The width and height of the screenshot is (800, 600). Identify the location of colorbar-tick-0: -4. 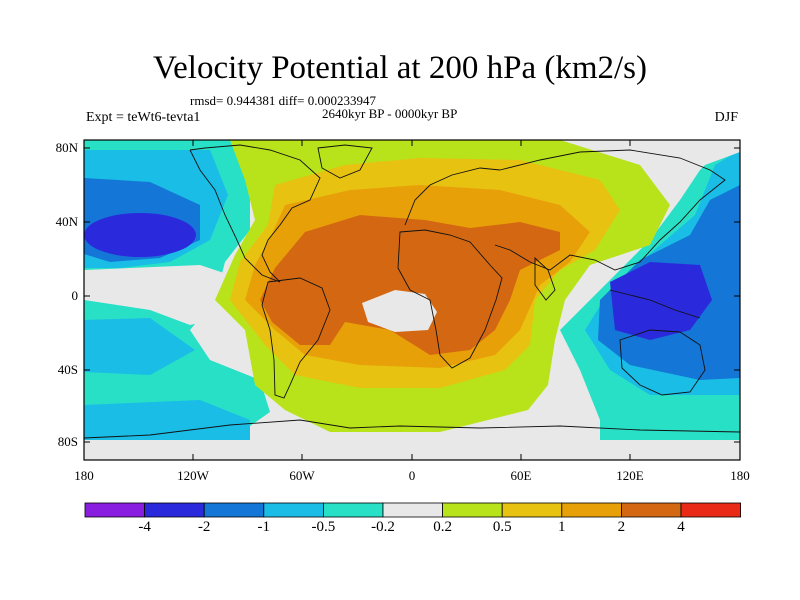
(144, 527).